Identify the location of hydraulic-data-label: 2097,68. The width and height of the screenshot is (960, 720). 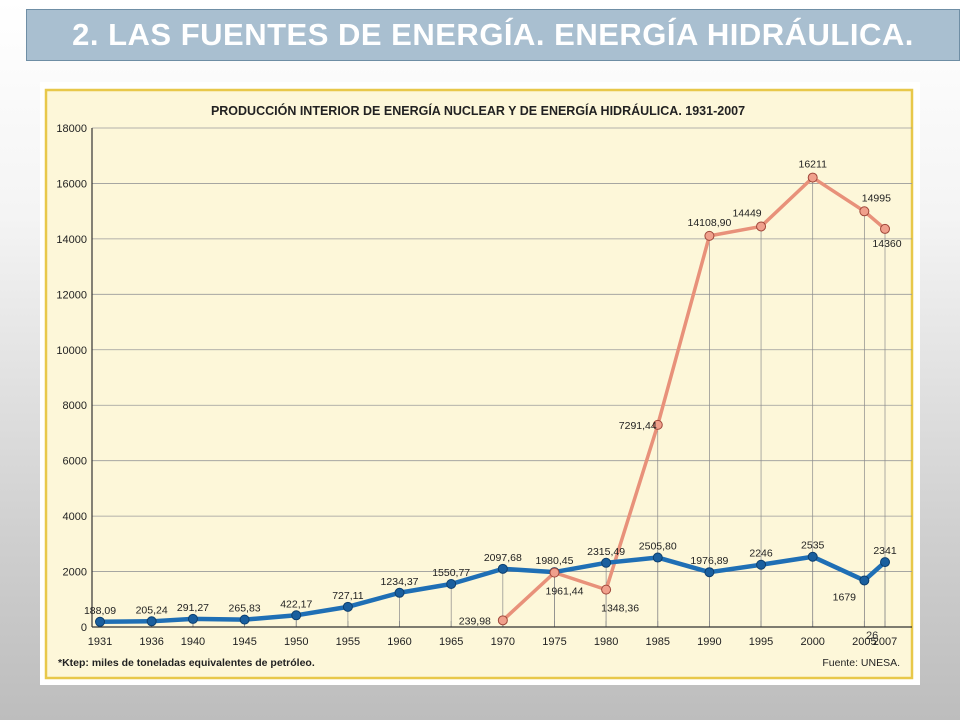
(503, 558).